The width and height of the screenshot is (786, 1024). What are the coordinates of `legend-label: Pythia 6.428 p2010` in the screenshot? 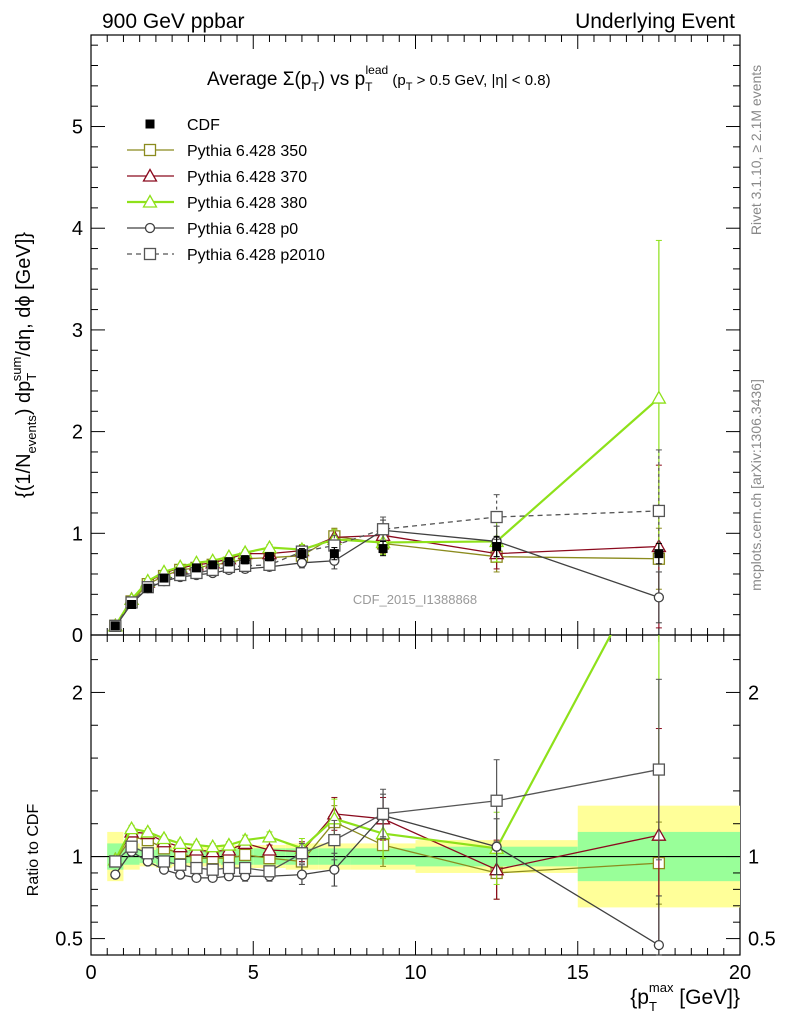 It's located at (256, 255).